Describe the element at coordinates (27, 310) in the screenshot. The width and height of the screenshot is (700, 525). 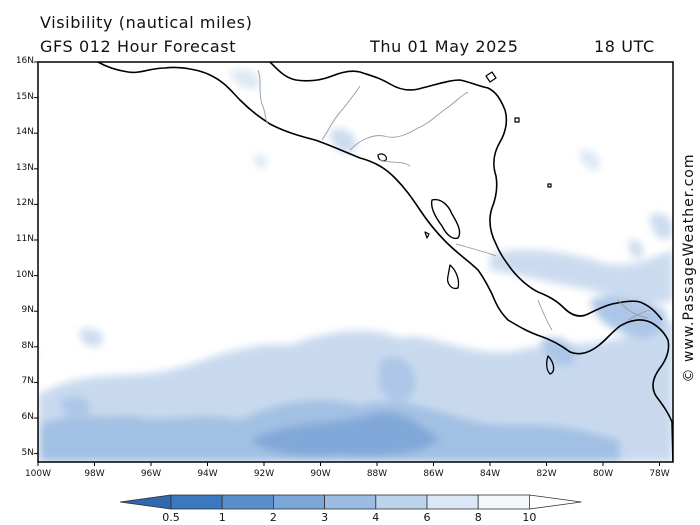
I see `lat-label: 9N` at that location.